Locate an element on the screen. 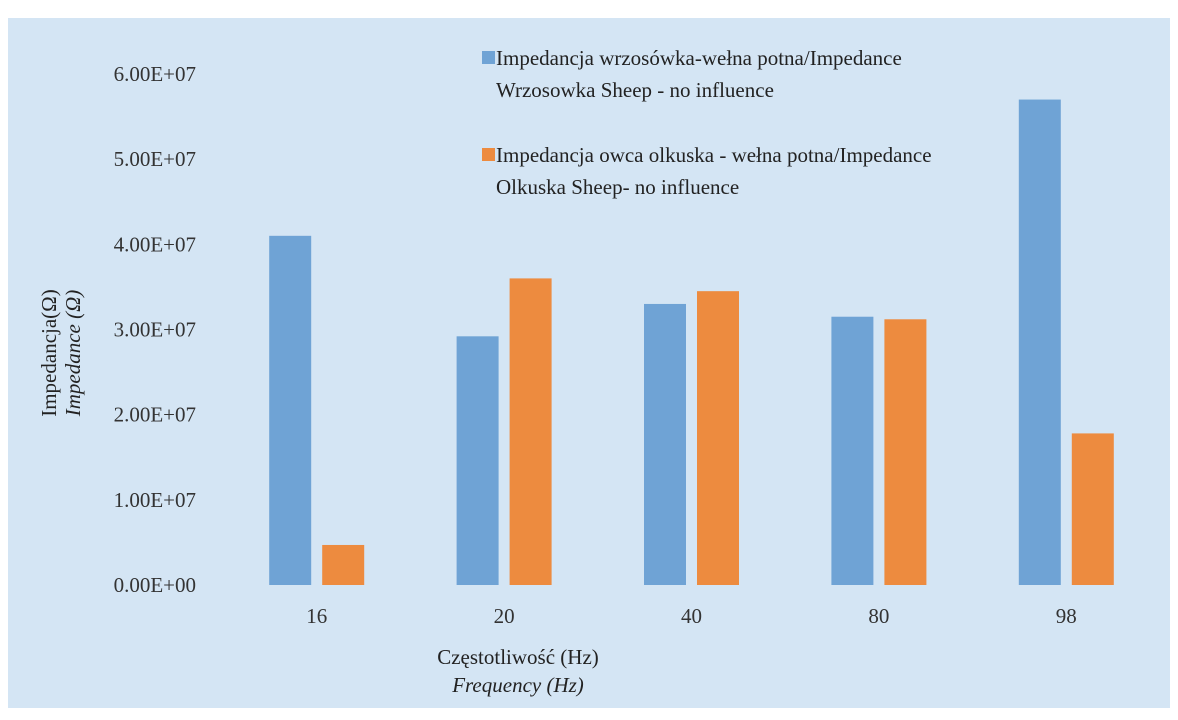 This screenshot has height=720, width=1178. x-axis-title-en: Frequency (Hz) is located at coordinates (517, 685).